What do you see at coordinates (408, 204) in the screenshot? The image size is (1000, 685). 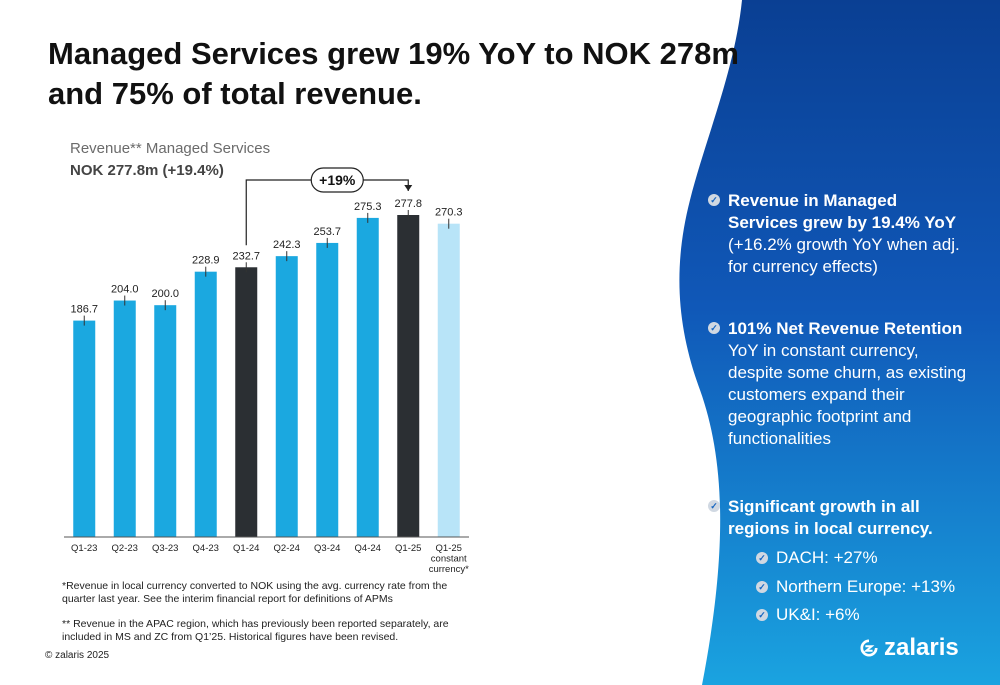 I see `data-label: 277.8` at bounding box center [408, 204].